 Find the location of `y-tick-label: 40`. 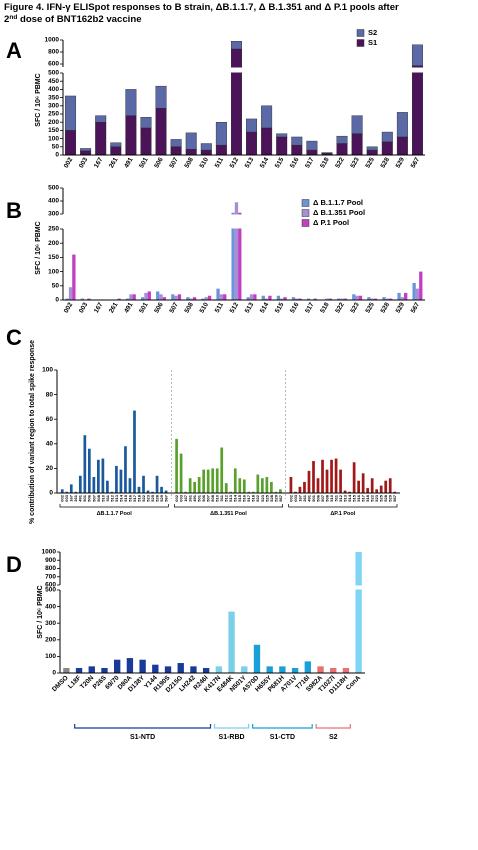

y-tick-label: 40 is located at coordinates (50, 444).